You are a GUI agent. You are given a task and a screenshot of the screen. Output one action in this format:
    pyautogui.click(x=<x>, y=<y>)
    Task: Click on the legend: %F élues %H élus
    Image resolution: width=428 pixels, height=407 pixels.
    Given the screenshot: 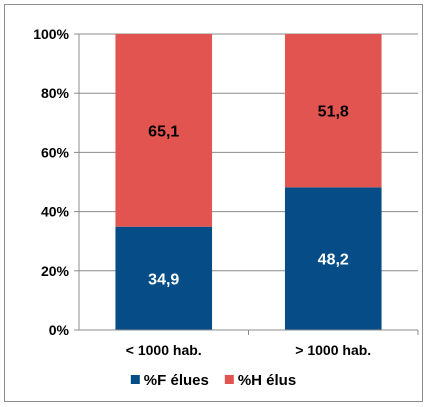 What is the action you would take?
    pyautogui.click(x=213, y=380)
    